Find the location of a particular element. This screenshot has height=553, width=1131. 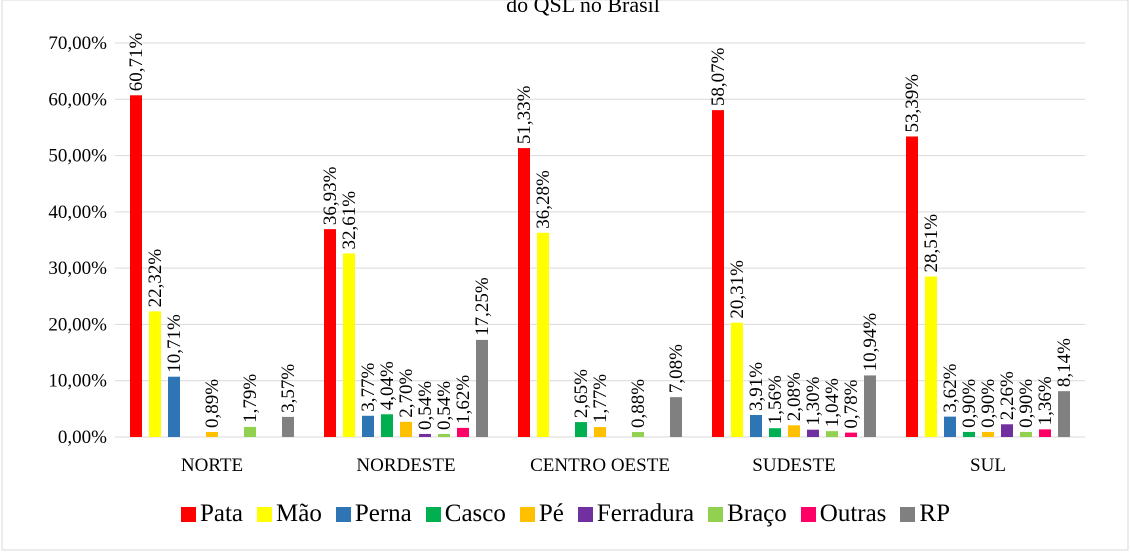

data-label: 0,89% is located at coordinates (212, 403).